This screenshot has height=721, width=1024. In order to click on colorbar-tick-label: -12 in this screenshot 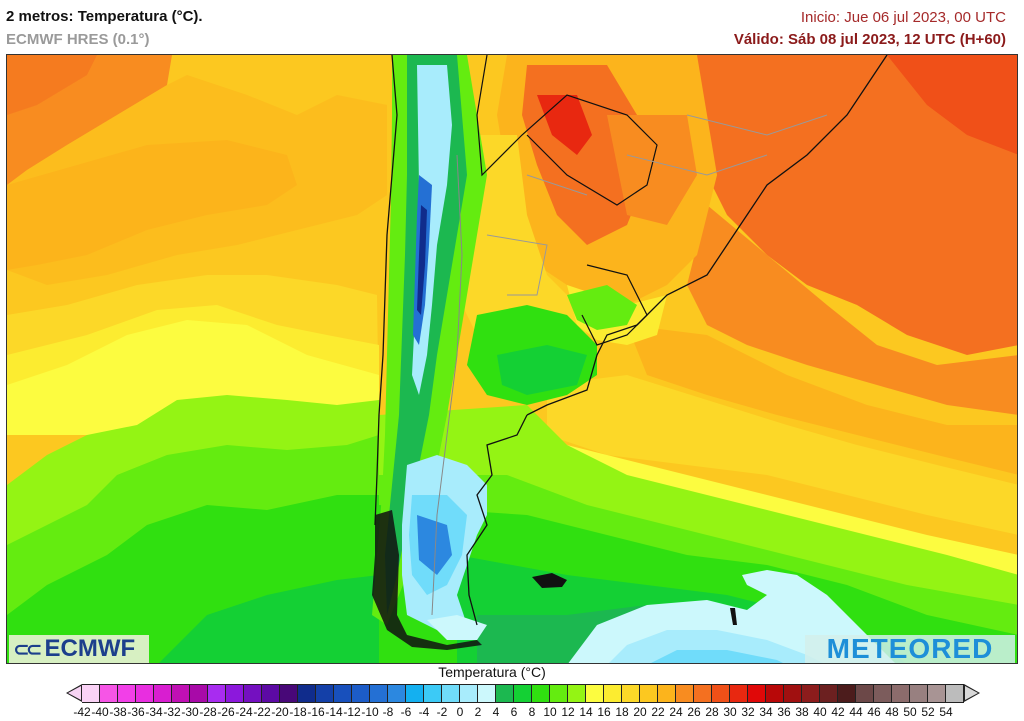, I will do `click(352, 712)`.